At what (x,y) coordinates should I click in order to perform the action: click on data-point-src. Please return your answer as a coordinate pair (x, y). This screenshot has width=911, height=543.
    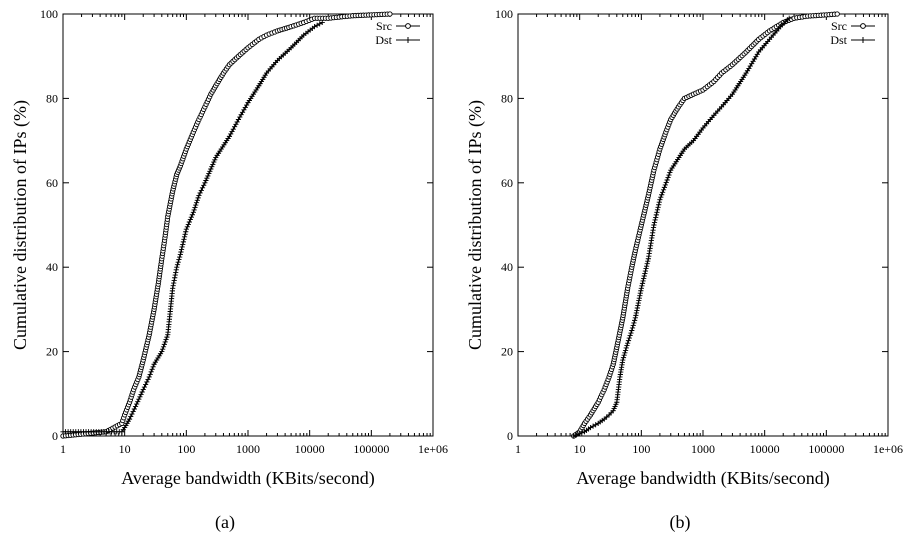
    Looking at the image, I should click on (390, 14).